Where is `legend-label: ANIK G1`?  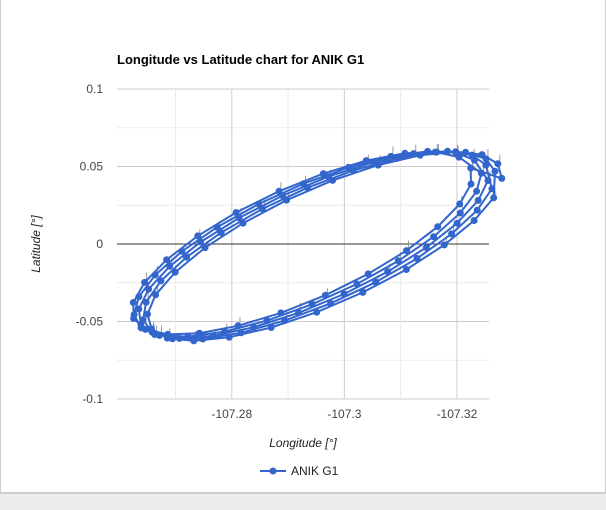
legend-label: ANIK G1 is located at coordinates (315, 471).